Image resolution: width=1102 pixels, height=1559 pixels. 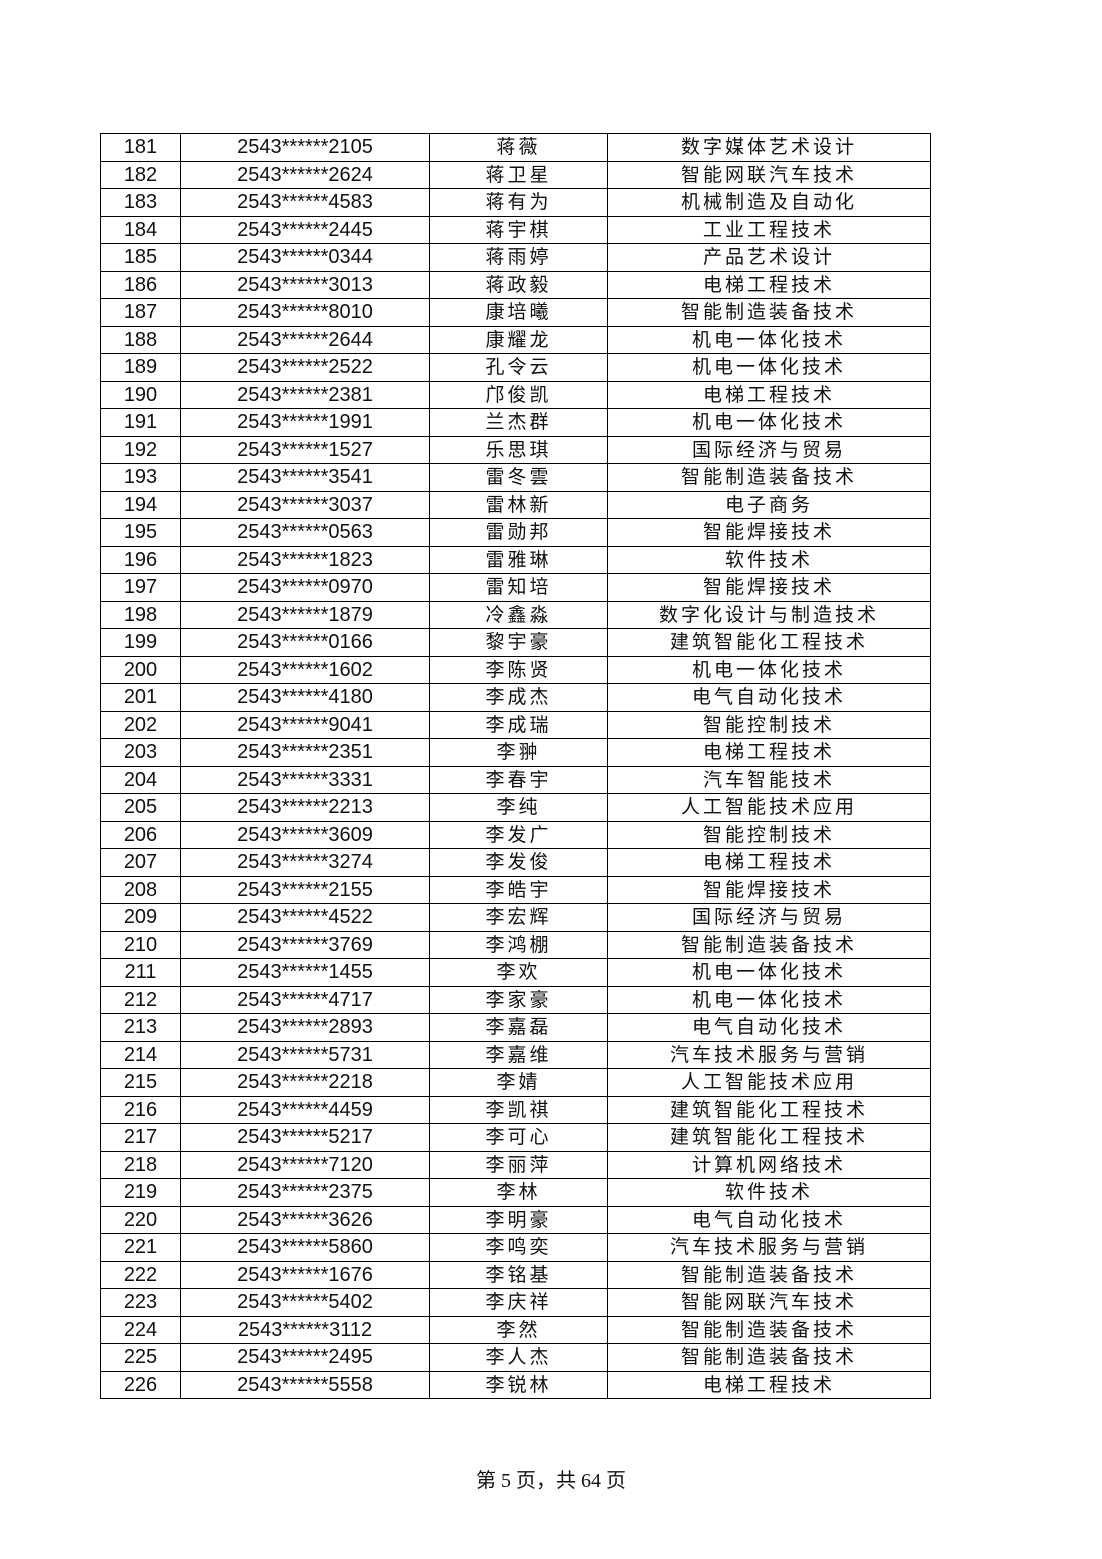 What do you see at coordinates (515, 752) in the screenshot?
I see `table-row: 203 2543******2351 李翀 电梯工程技术` at bounding box center [515, 752].